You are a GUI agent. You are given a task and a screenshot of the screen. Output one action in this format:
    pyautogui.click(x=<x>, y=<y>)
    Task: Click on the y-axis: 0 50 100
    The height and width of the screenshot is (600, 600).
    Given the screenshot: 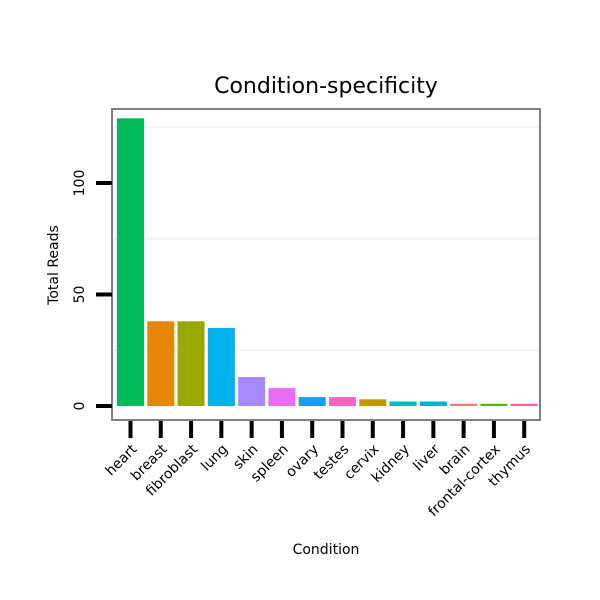 What is the action you would take?
    pyautogui.click(x=92, y=290)
    